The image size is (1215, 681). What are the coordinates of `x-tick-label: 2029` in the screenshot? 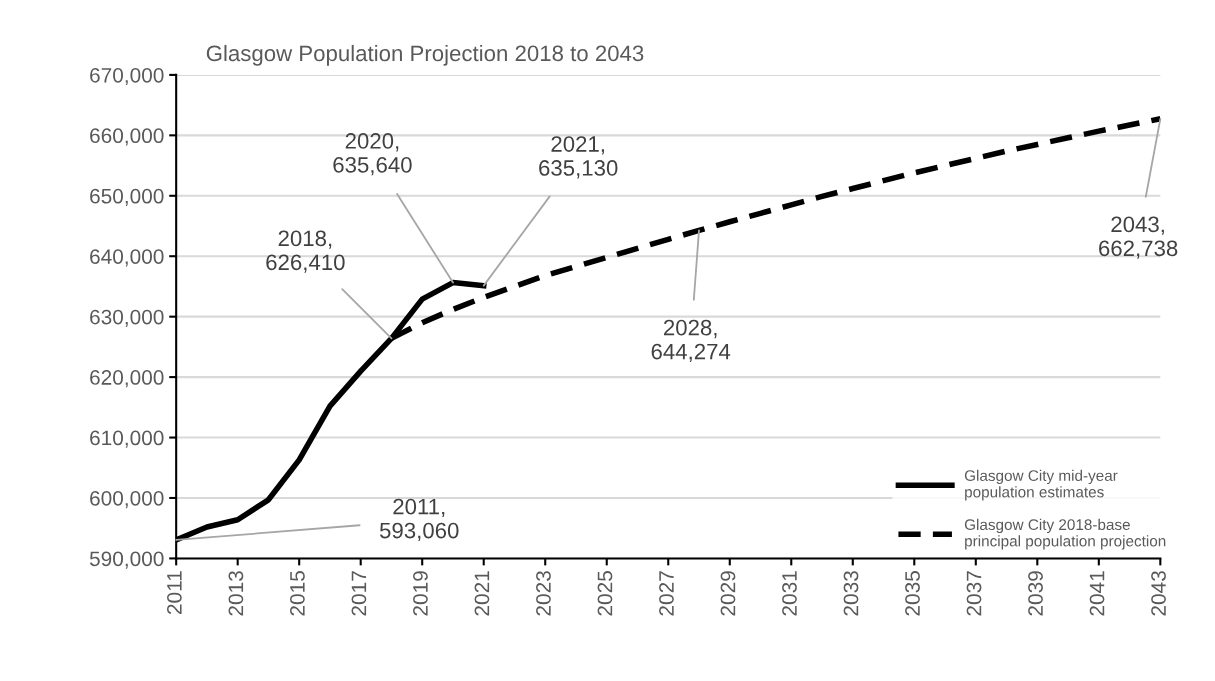 It's located at (728, 593).